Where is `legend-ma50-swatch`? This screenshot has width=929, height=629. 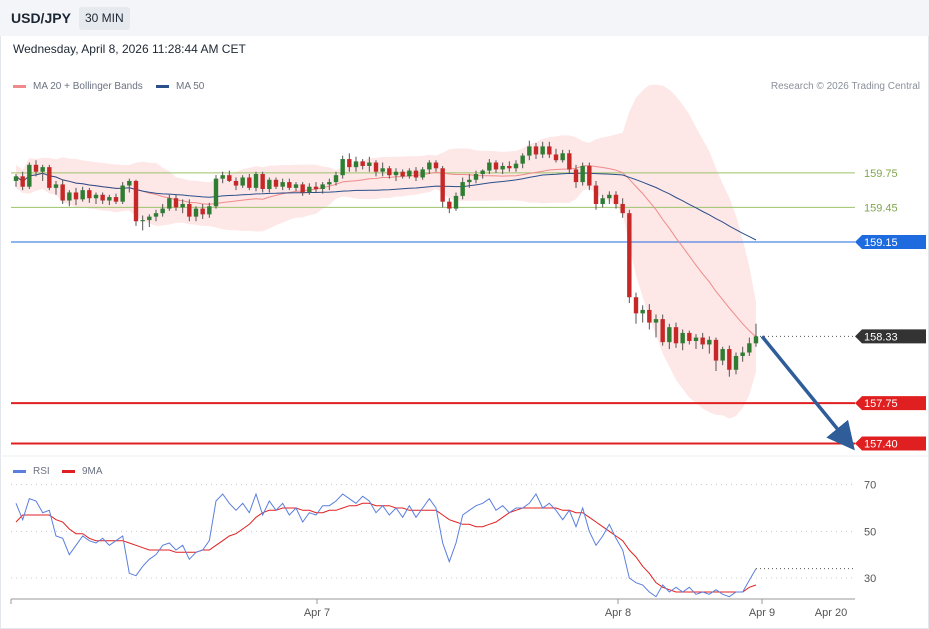 legend-ma50-swatch is located at coordinates (162, 86).